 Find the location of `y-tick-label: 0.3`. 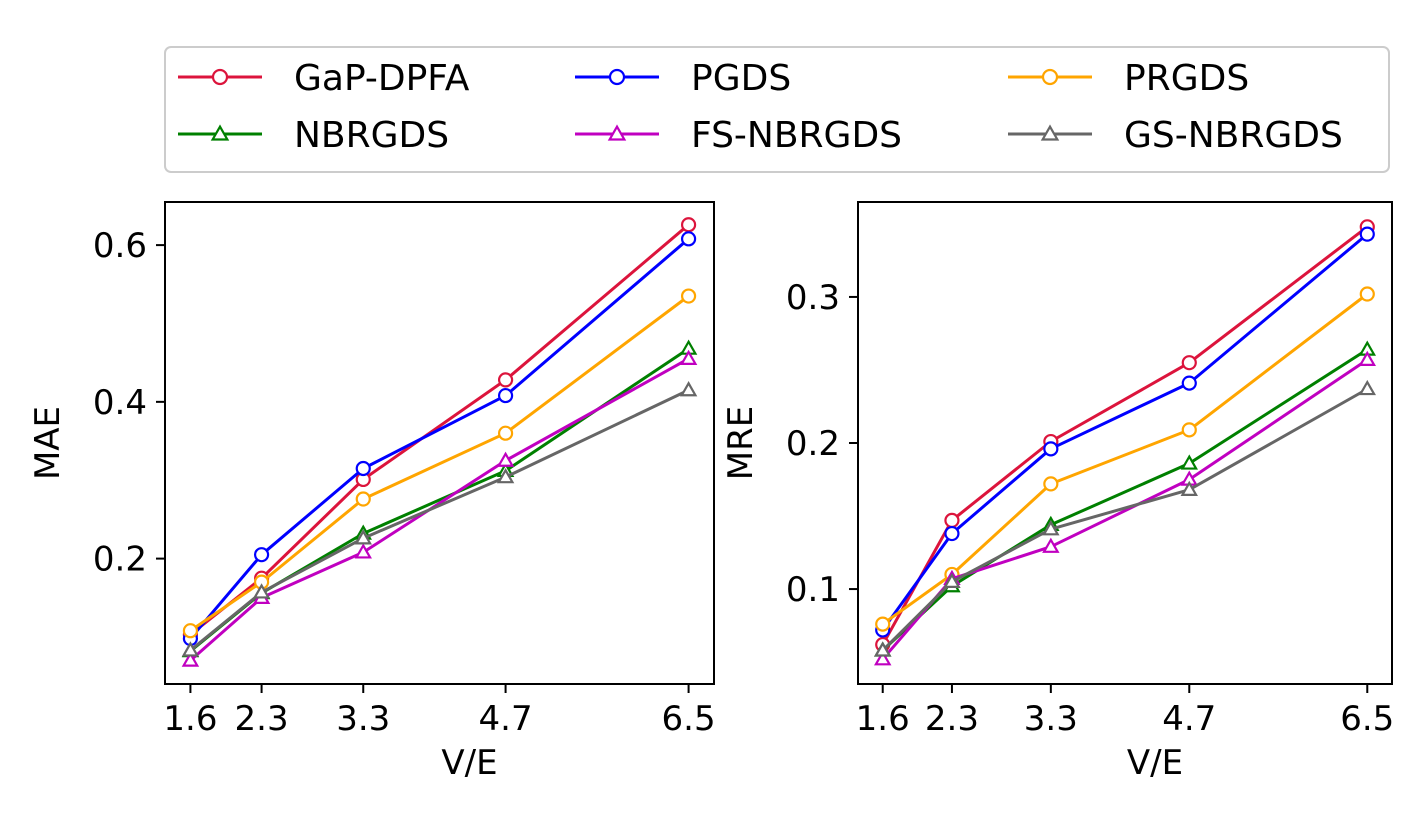

y-tick-label: 0.3 is located at coordinates (813, 298).